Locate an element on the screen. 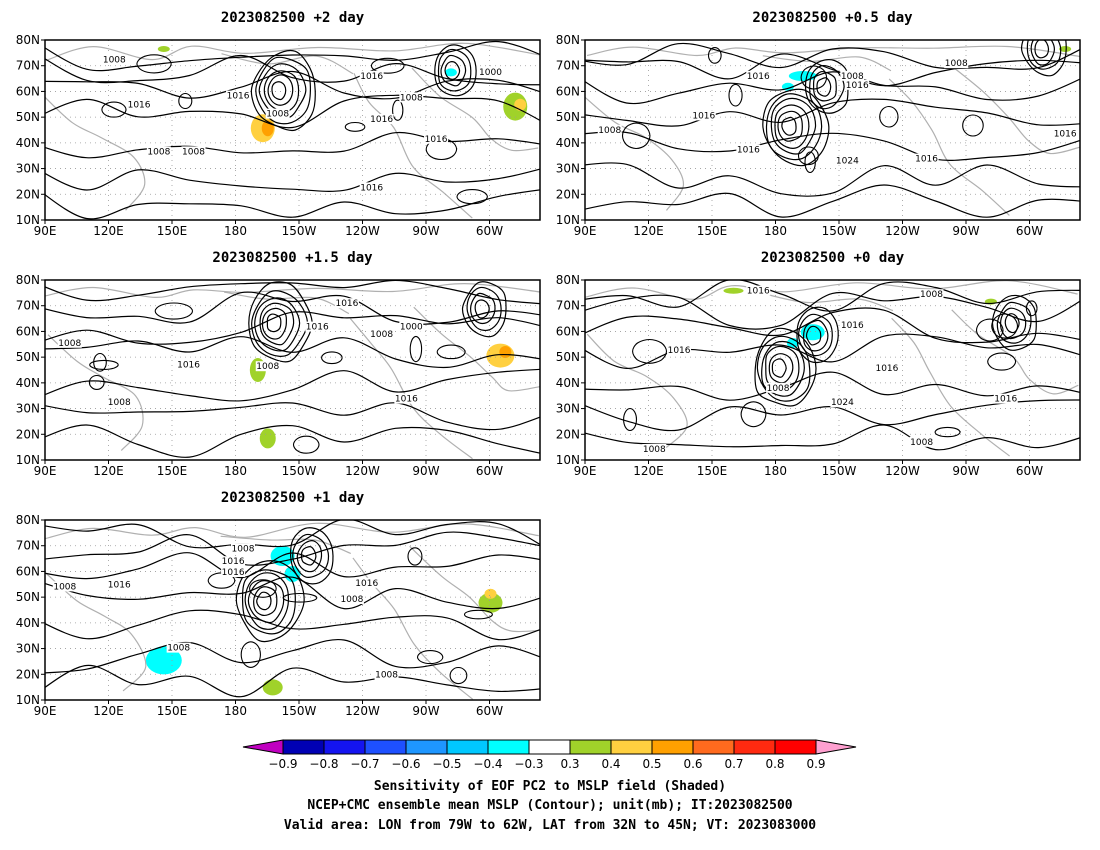 The width and height of the screenshot is (1100, 850). map-area: 1016 1008 1016 1016 1008 1024 1016 1016 1008 1008 is located at coordinates (832, 370).